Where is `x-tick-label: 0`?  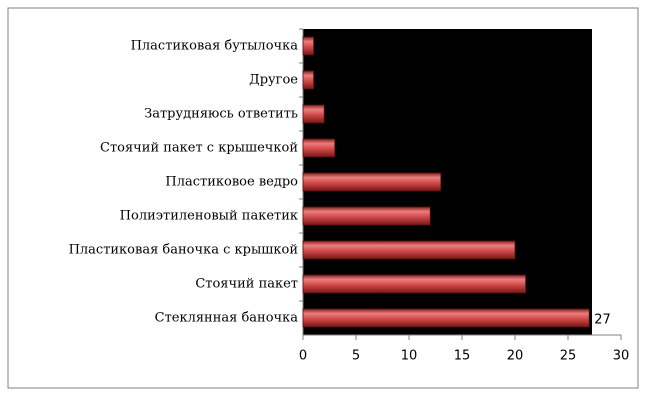 x-tick-label: 0 is located at coordinates (303, 356).